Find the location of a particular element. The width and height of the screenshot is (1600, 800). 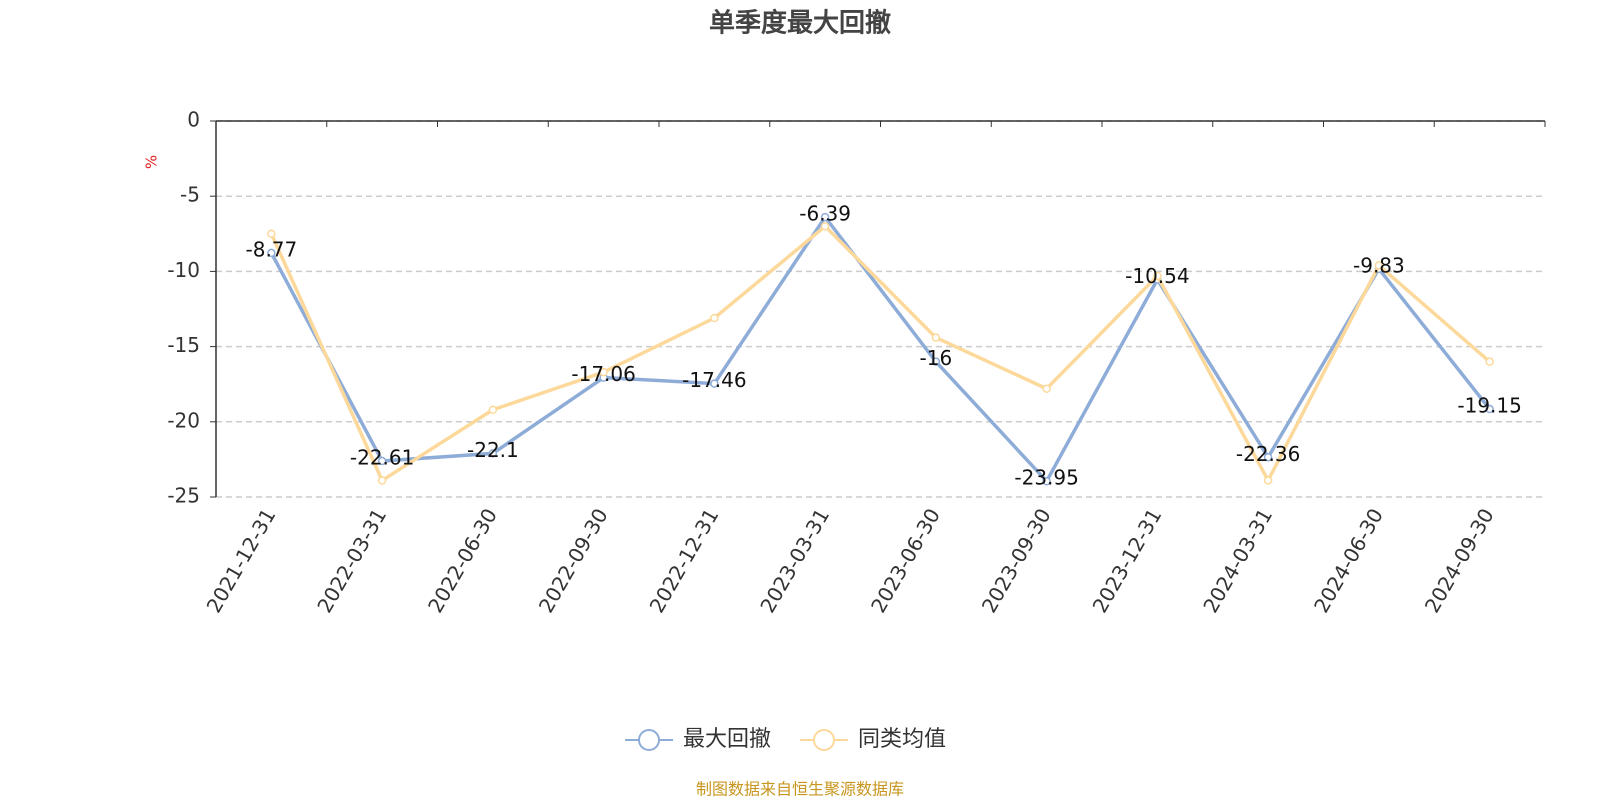

y-tick-label: 0 is located at coordinates (193, 120).